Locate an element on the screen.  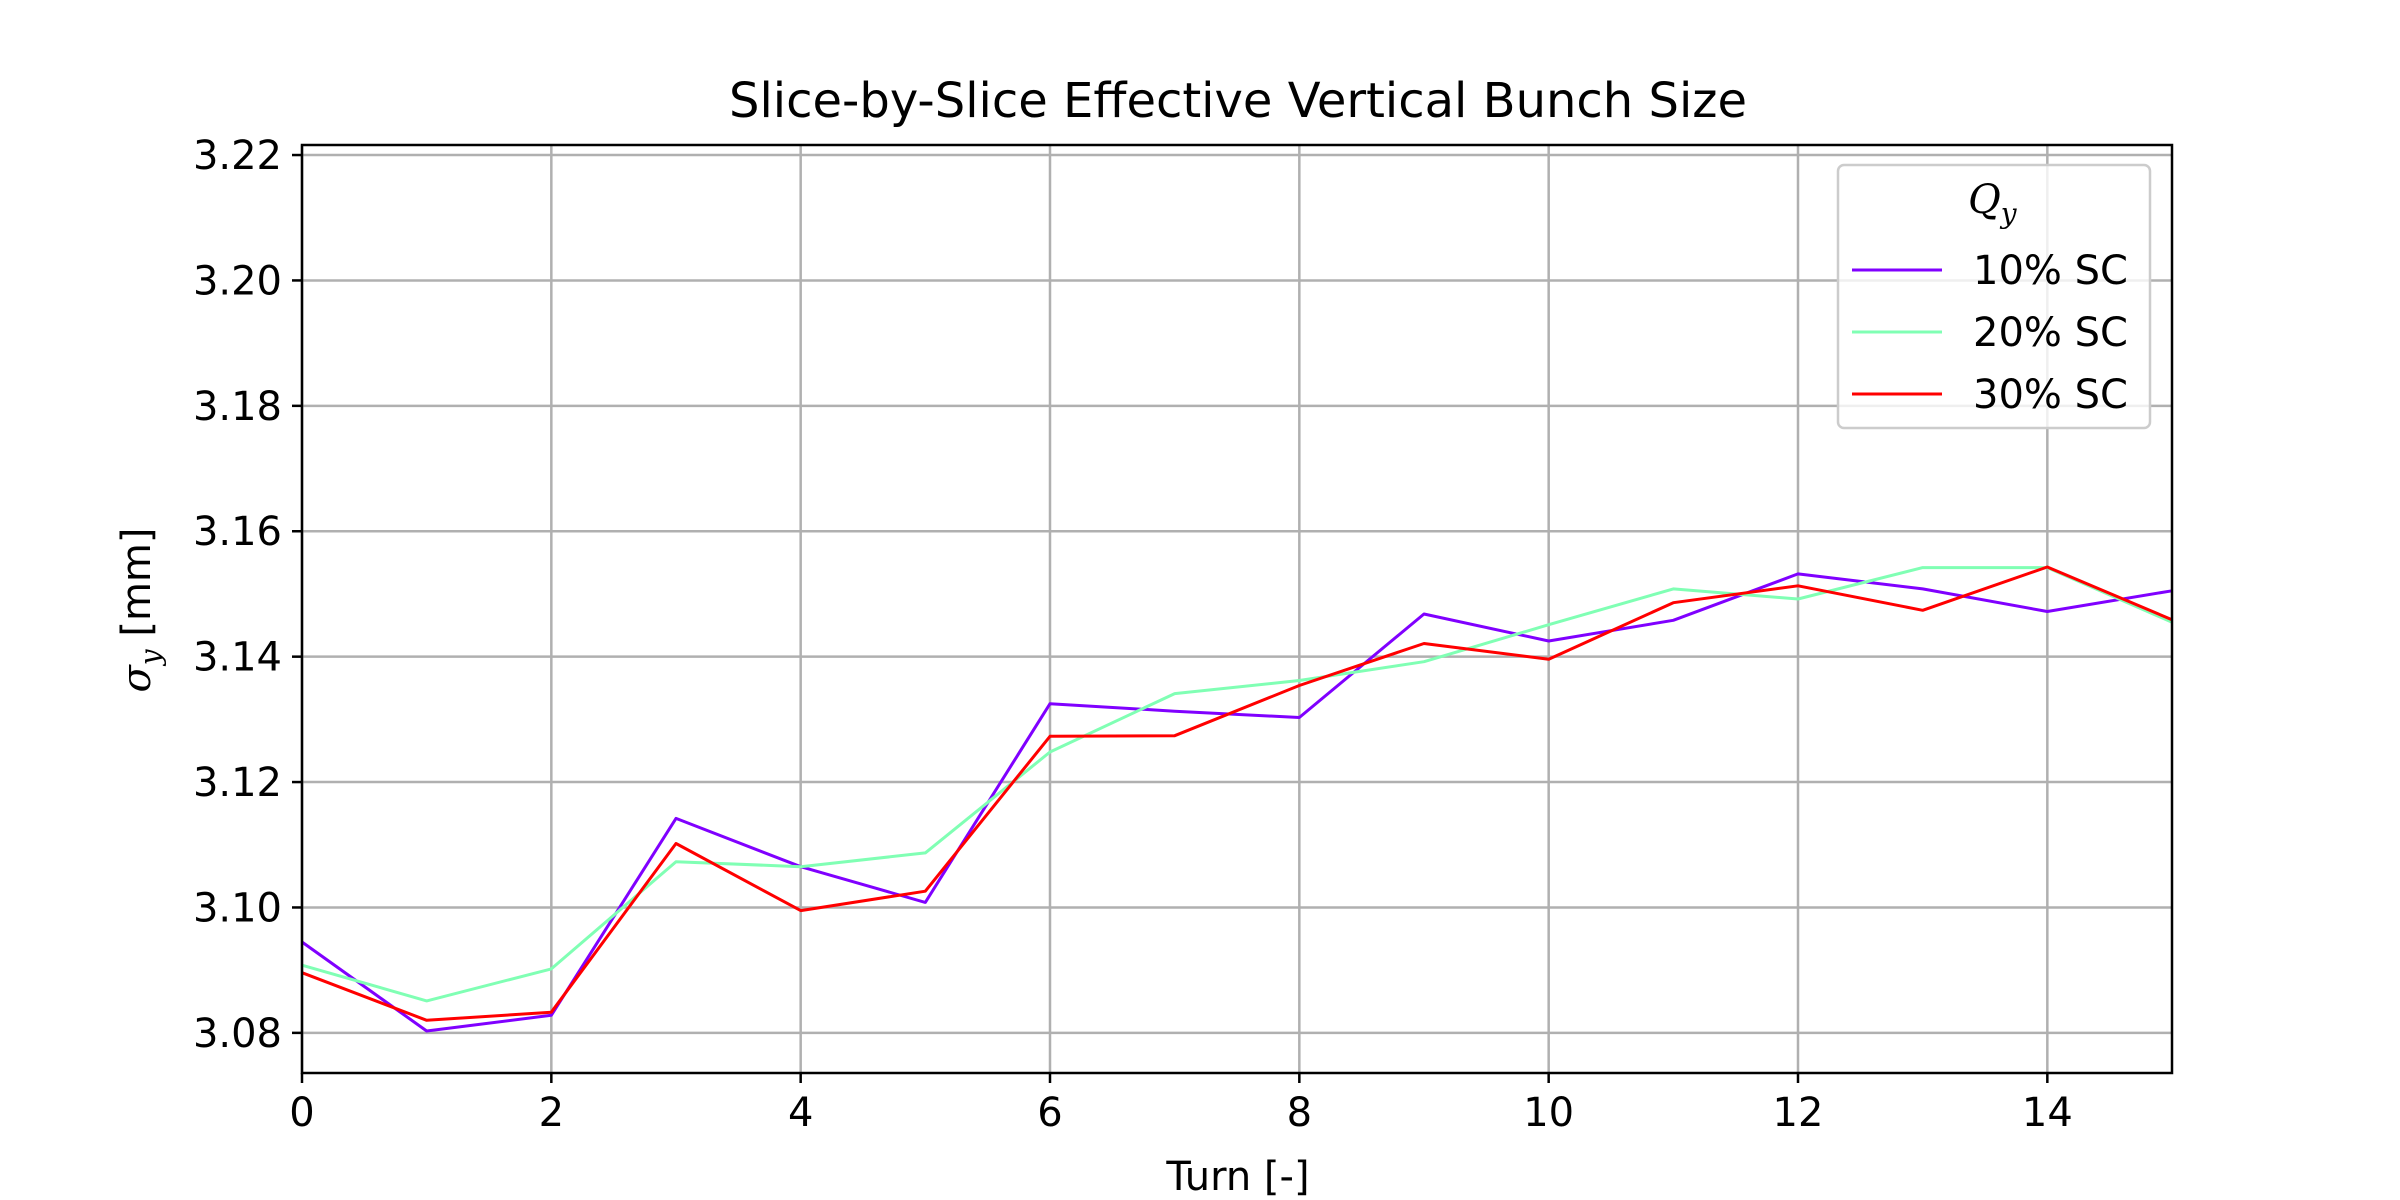
y-tick-label: 3.18 is located at coordinates (237, 407).